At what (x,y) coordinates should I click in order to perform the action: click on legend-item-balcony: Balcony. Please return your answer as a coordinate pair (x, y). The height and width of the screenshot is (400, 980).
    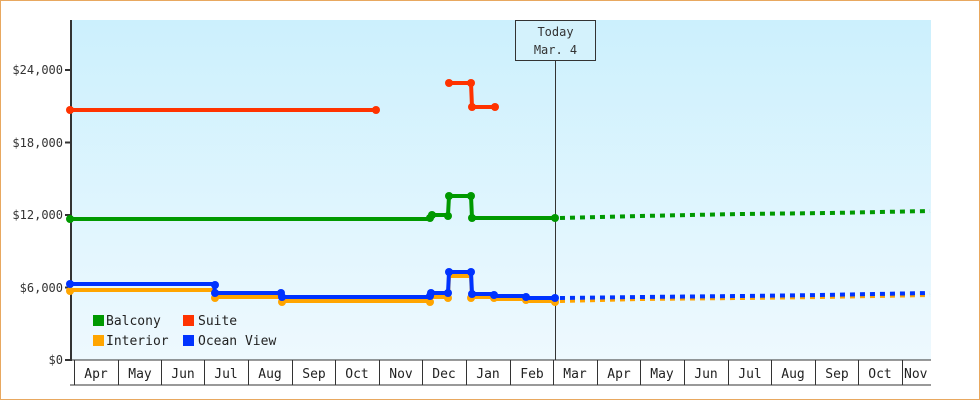
    Looking at the image, I should click on (127, 321).